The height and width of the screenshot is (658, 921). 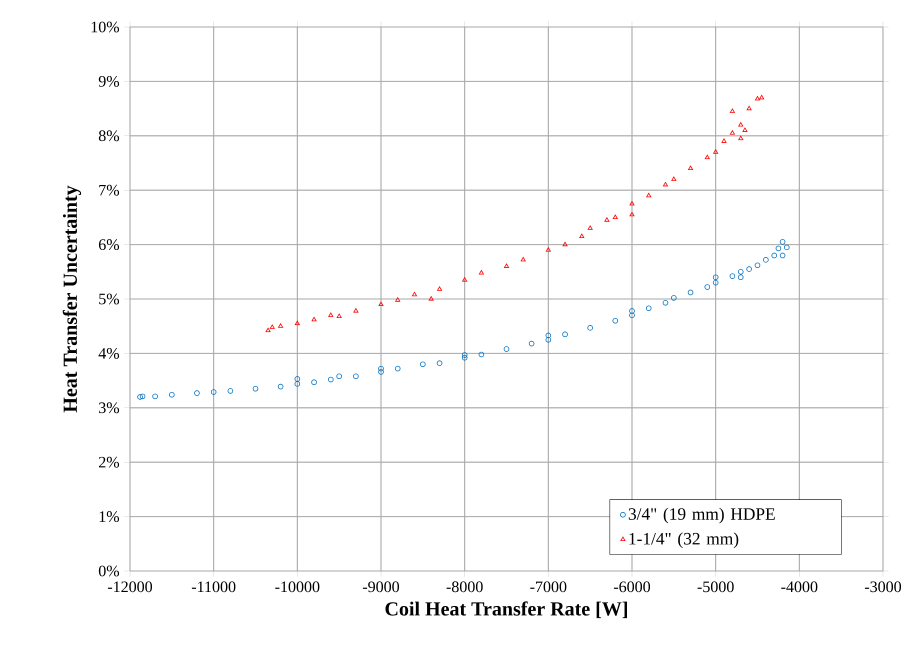 I want to click on y-tick-label: 1%, so click(x=110, y=516).